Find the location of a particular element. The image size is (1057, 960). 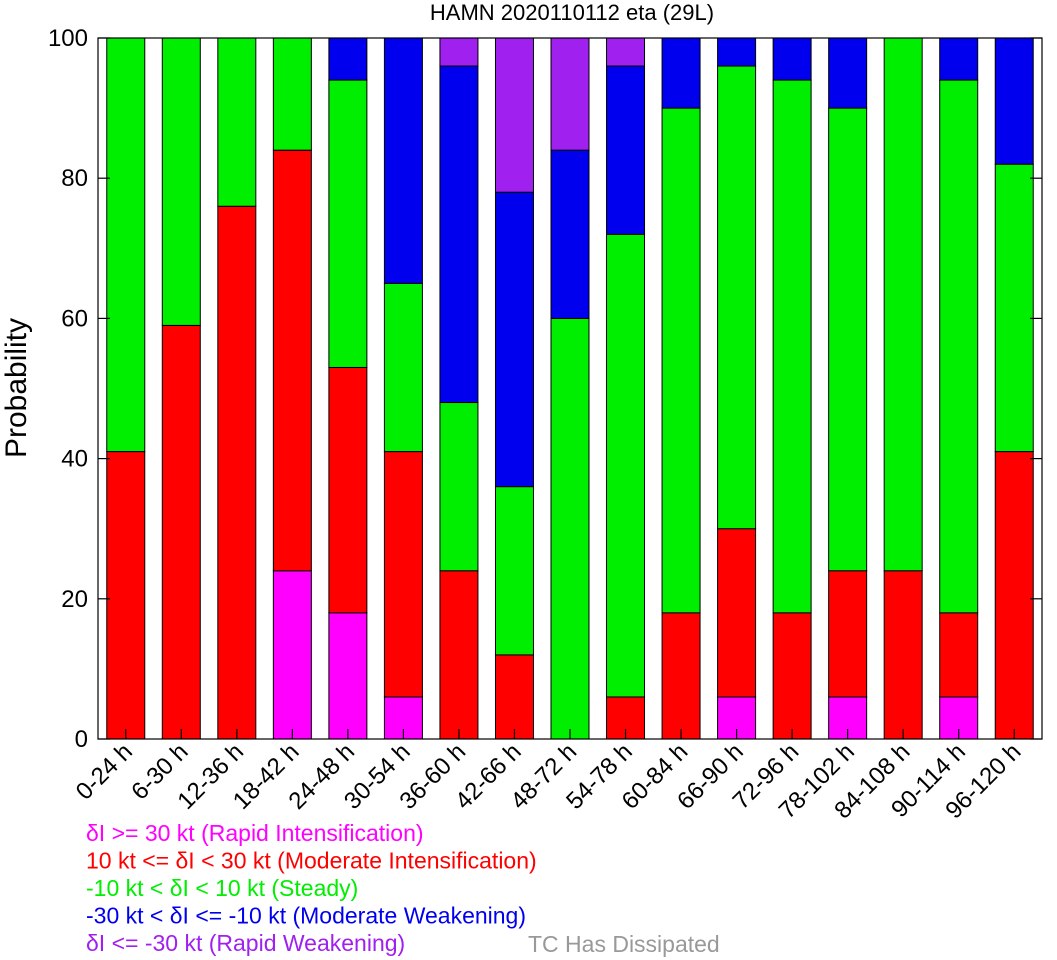

y-tick-label-3: 60 is located at coordinates (74, 318).